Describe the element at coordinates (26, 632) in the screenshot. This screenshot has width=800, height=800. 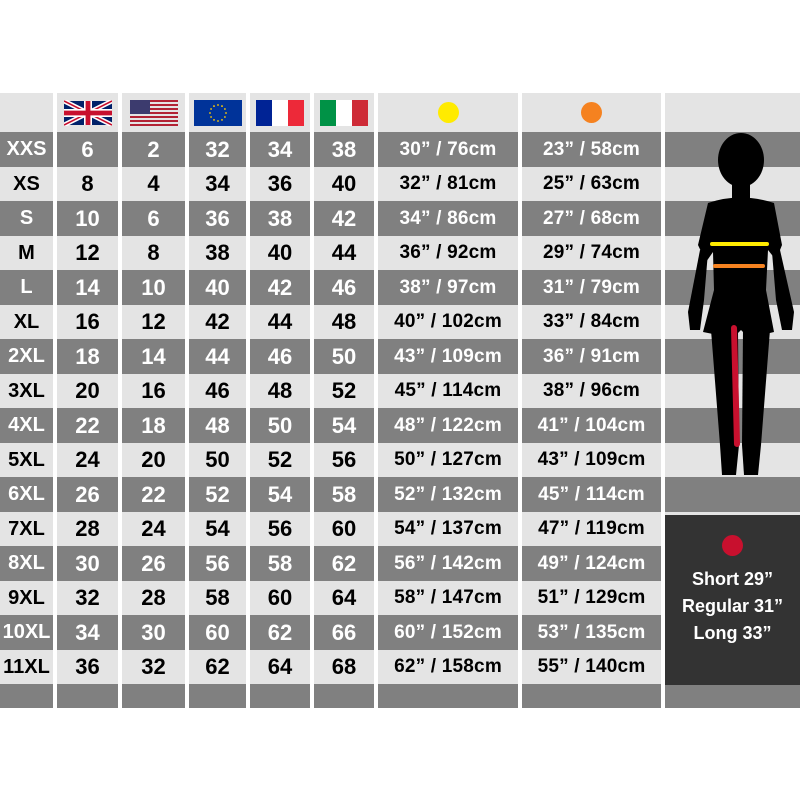
I see `cell-size: 10XL` at that location.